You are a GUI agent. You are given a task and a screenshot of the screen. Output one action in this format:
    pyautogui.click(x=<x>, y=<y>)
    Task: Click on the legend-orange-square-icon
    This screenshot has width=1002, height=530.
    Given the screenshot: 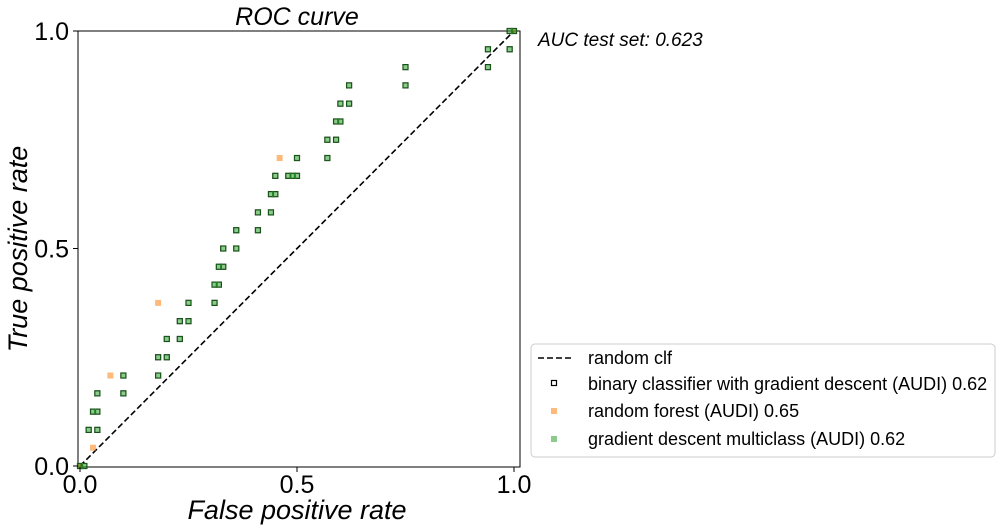 What is the action you would take?
    pyautogui.click(x=554, y=411)
    